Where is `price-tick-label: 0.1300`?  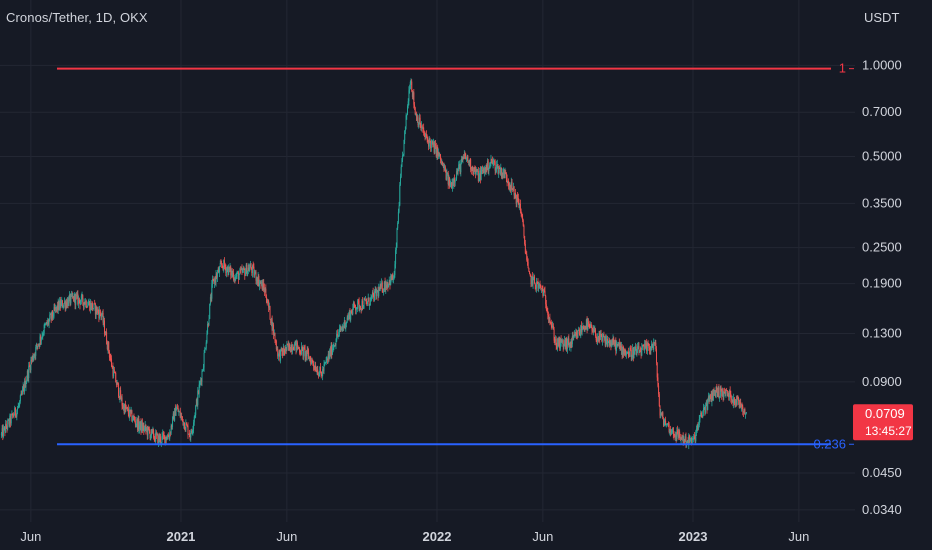 price-tick-label: 0.1300 is located at coordinates (882, 333).